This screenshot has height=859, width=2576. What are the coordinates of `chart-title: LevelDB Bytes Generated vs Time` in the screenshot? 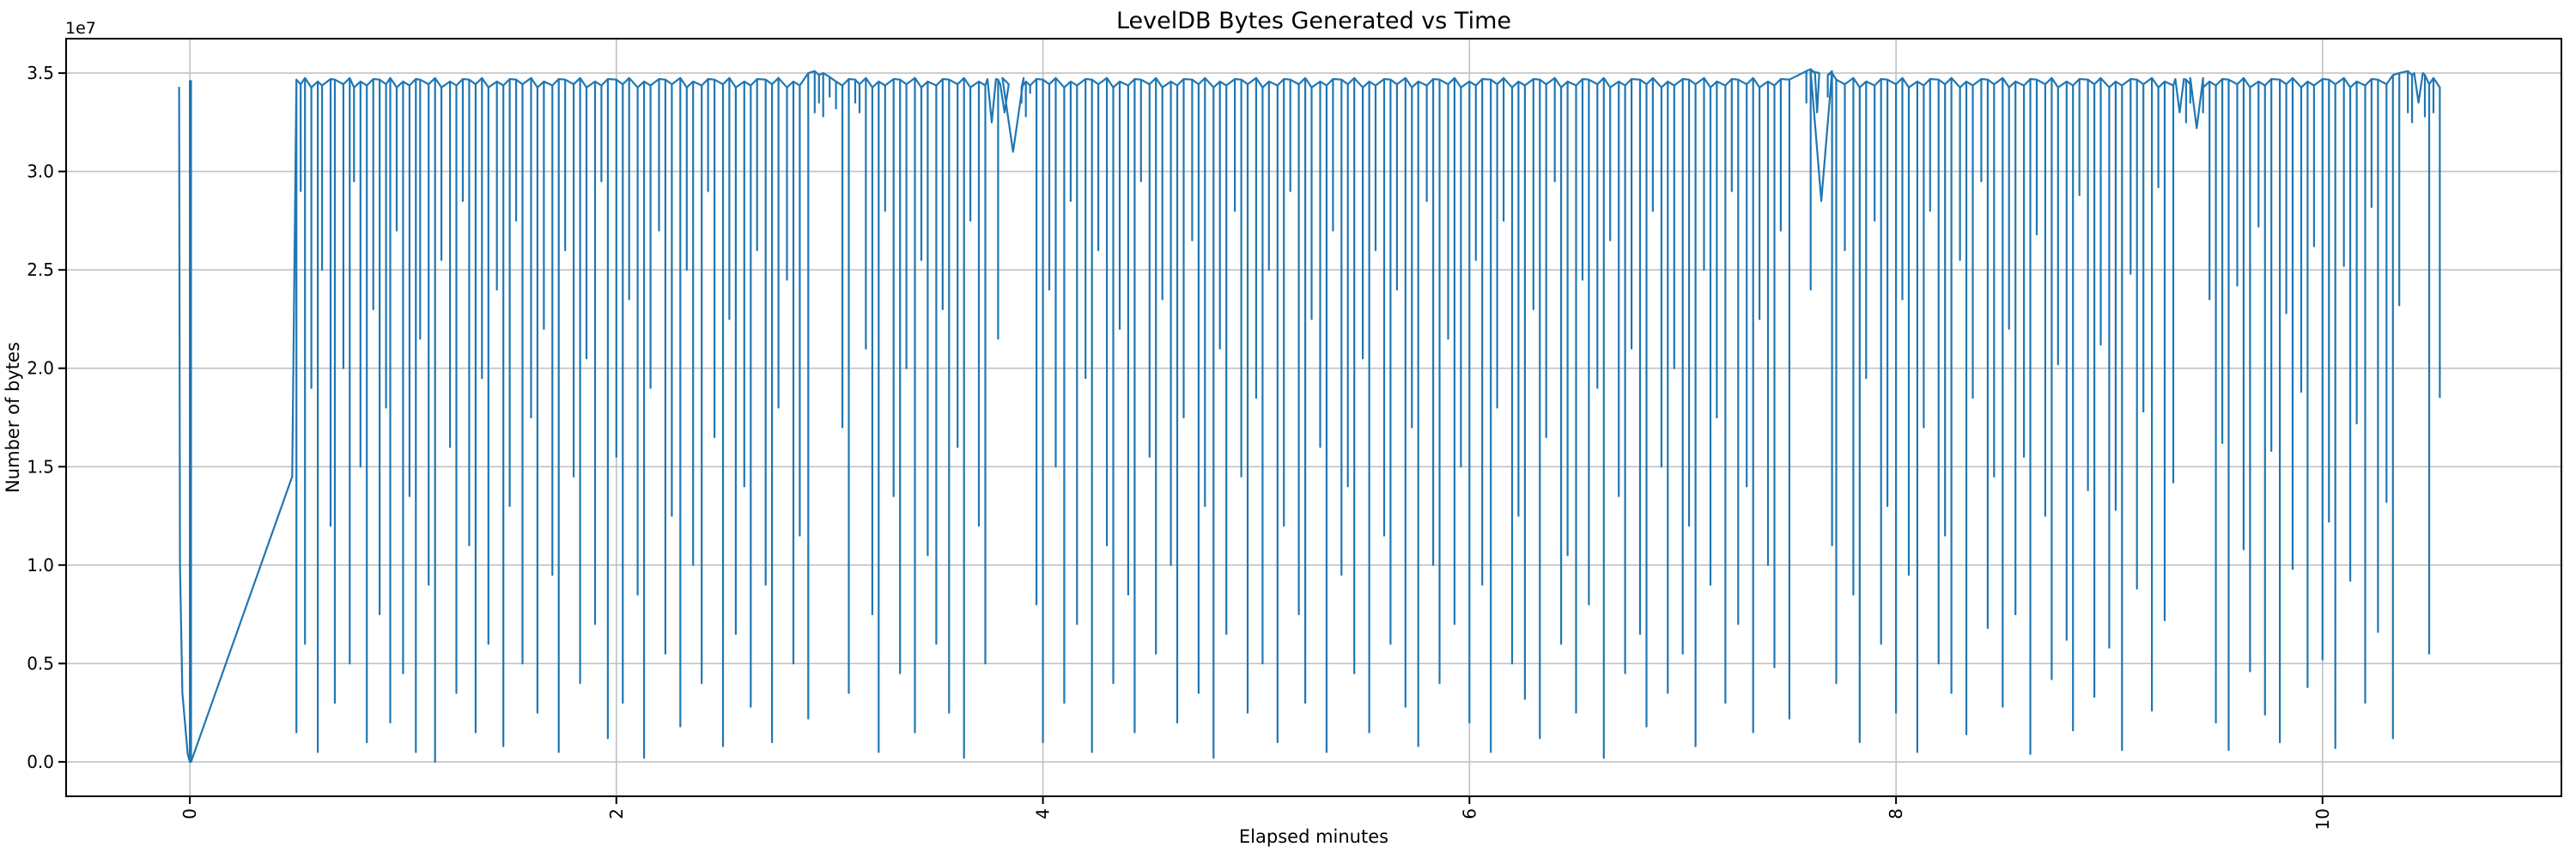 It's located at (1313, 21).